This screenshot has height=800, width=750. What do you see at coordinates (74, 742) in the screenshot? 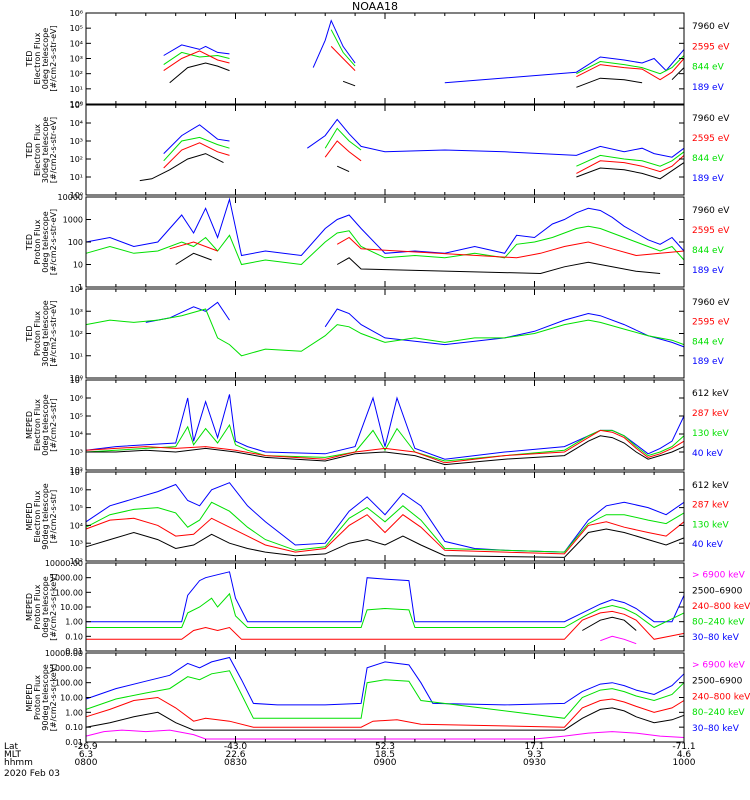
I see `y-tick-label: 0.01` at bounding box center [74, 742].